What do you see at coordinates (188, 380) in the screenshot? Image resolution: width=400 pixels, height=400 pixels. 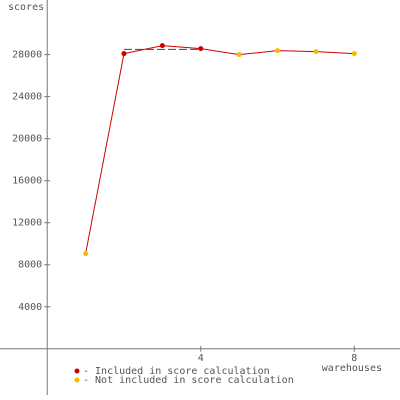 I see `legend-label: - Not included in score calculation` at bounding box center [188, 380].